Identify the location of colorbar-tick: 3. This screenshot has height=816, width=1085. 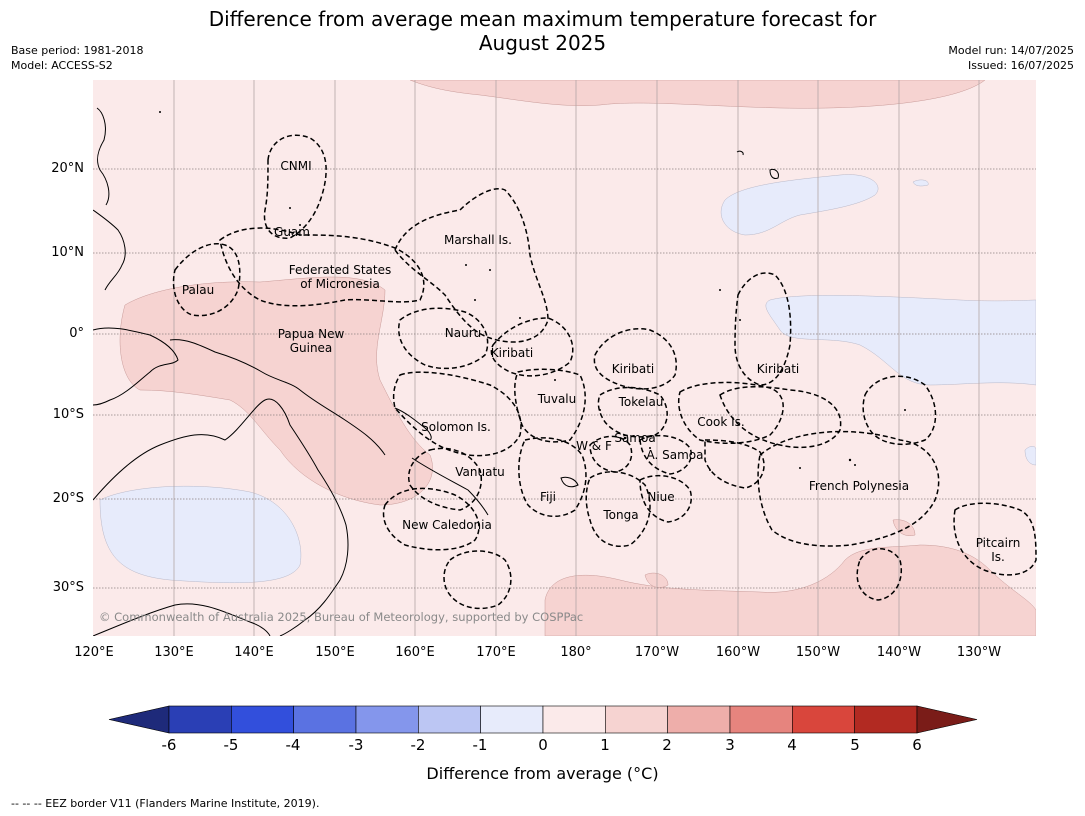
(730, 745).